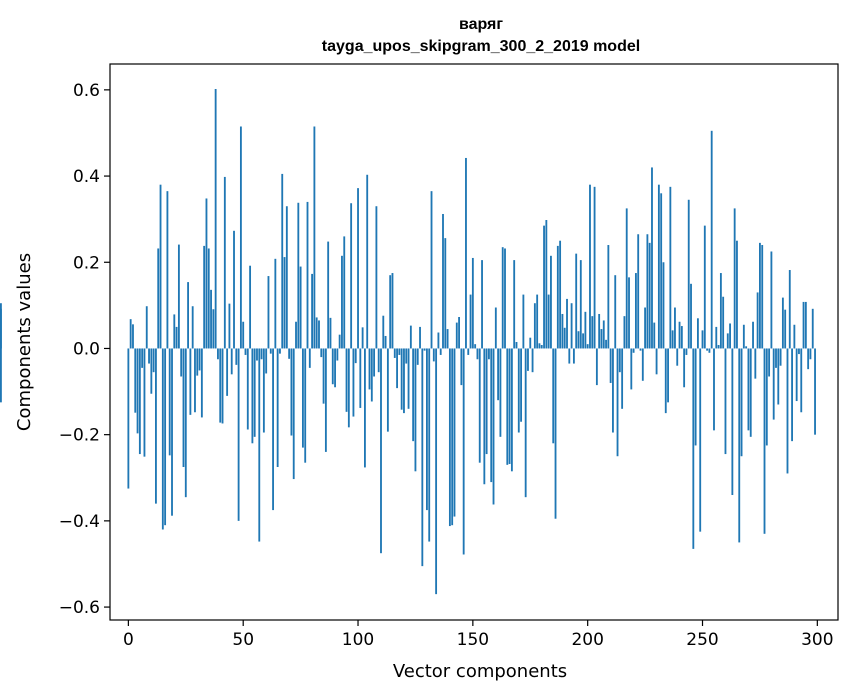 This screenshot has height=700, width=867. I want to click on y-tick-label: −0.6, so click(79, 608).